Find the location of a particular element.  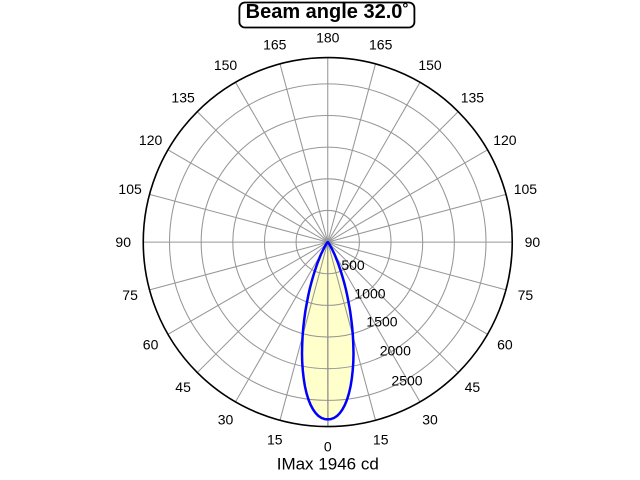

svg-text: 1500 is located at coordinates (381, 322).